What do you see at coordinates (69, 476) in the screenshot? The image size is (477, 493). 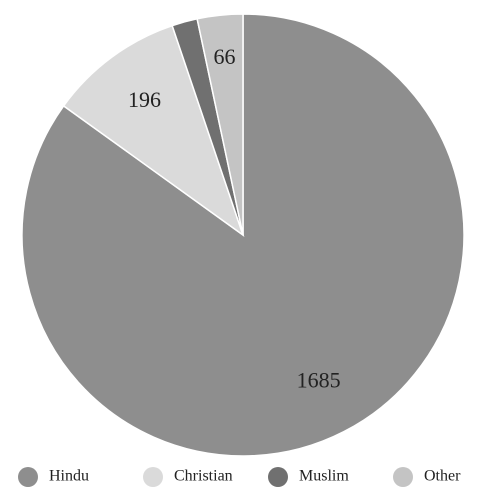 I see `legend-label: Hindu` at bounding box center [69, 476].